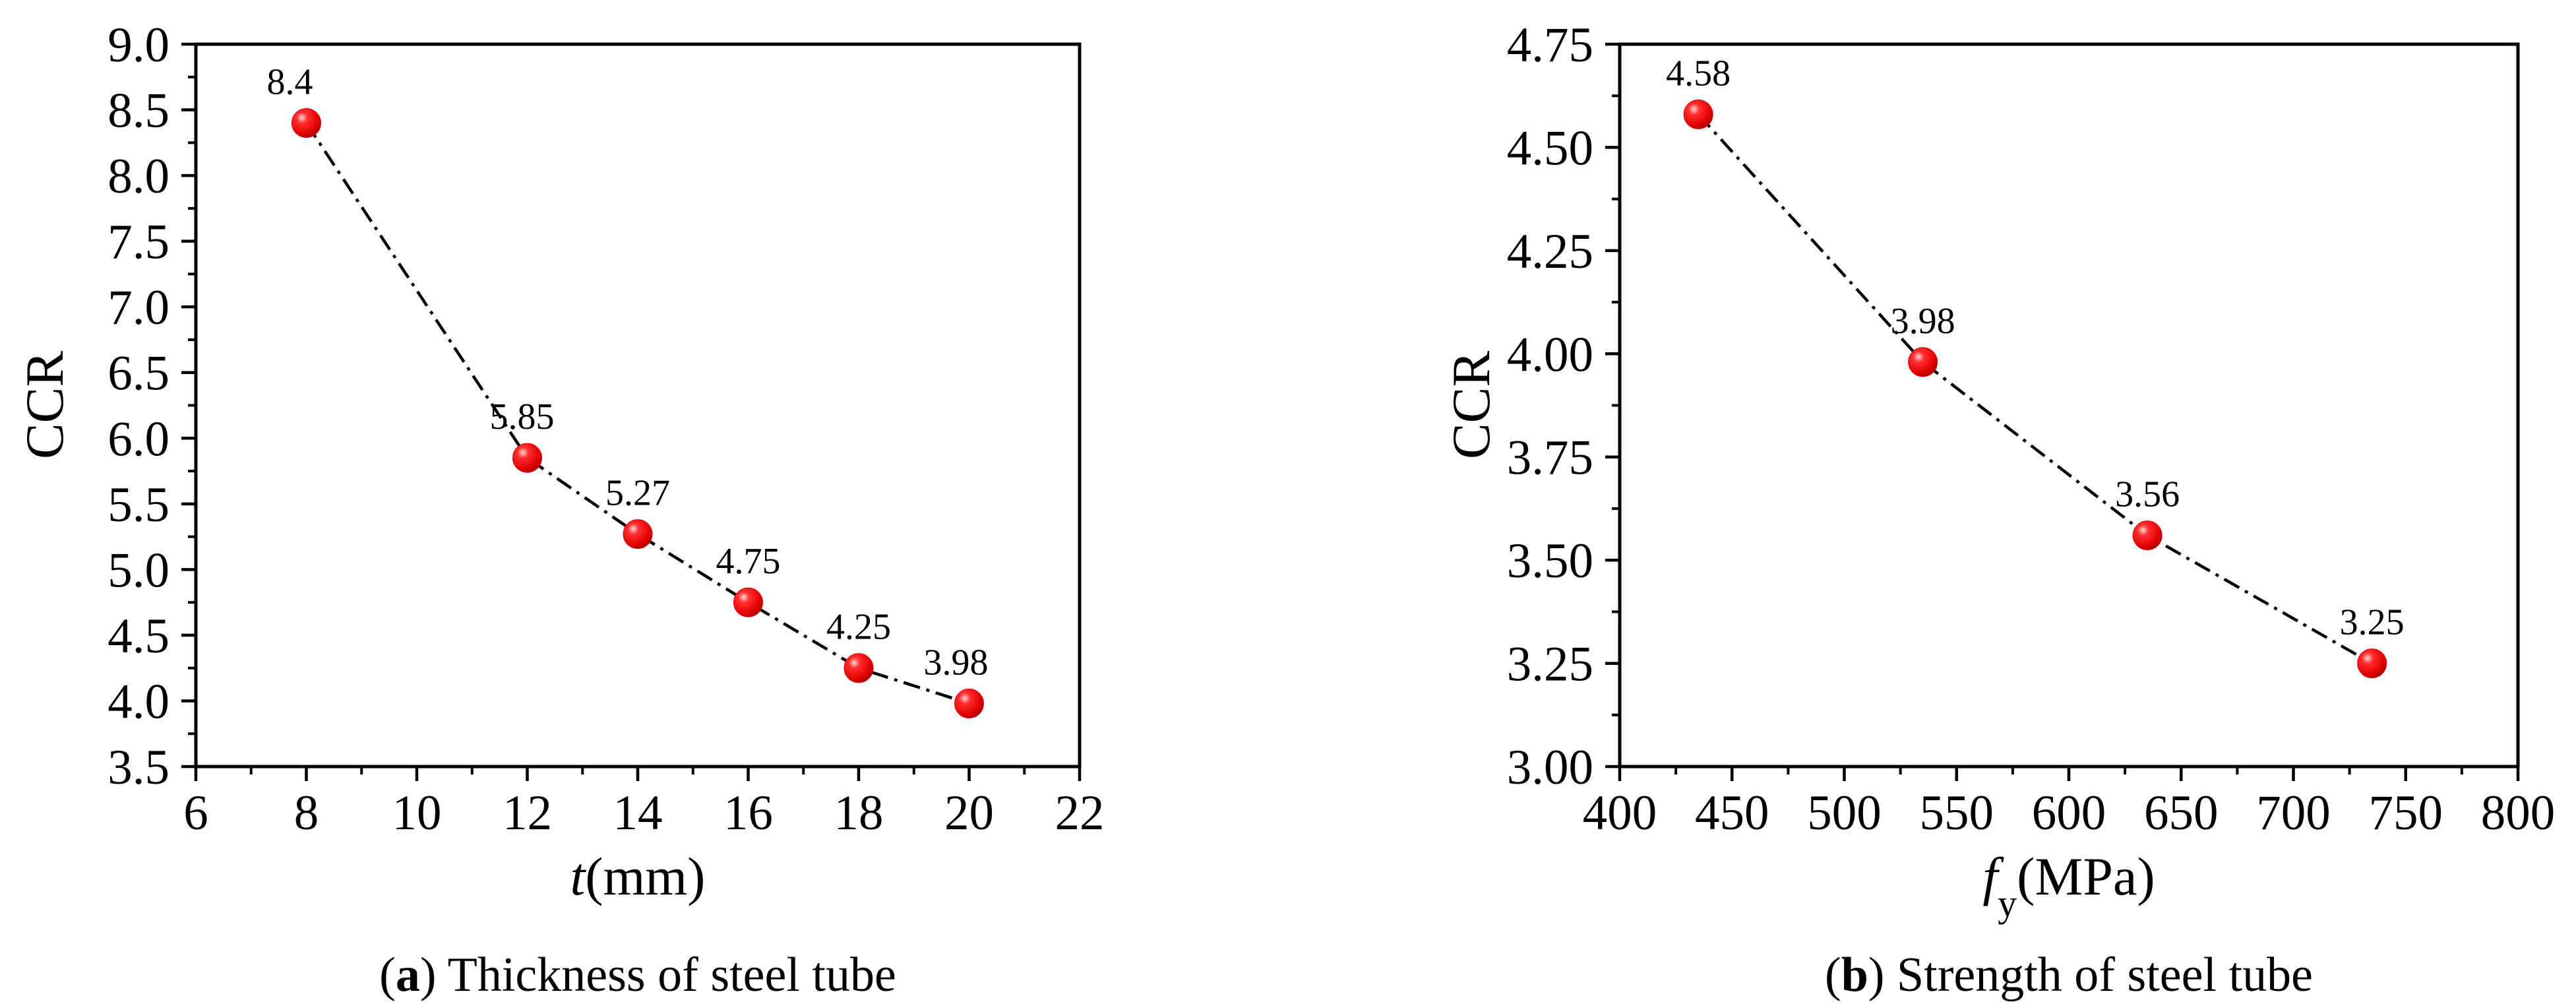 Image resolution: width=2576 pixels, height=1008 pixels. I want to click on a-data-label: 5.85, so click(522, 416).